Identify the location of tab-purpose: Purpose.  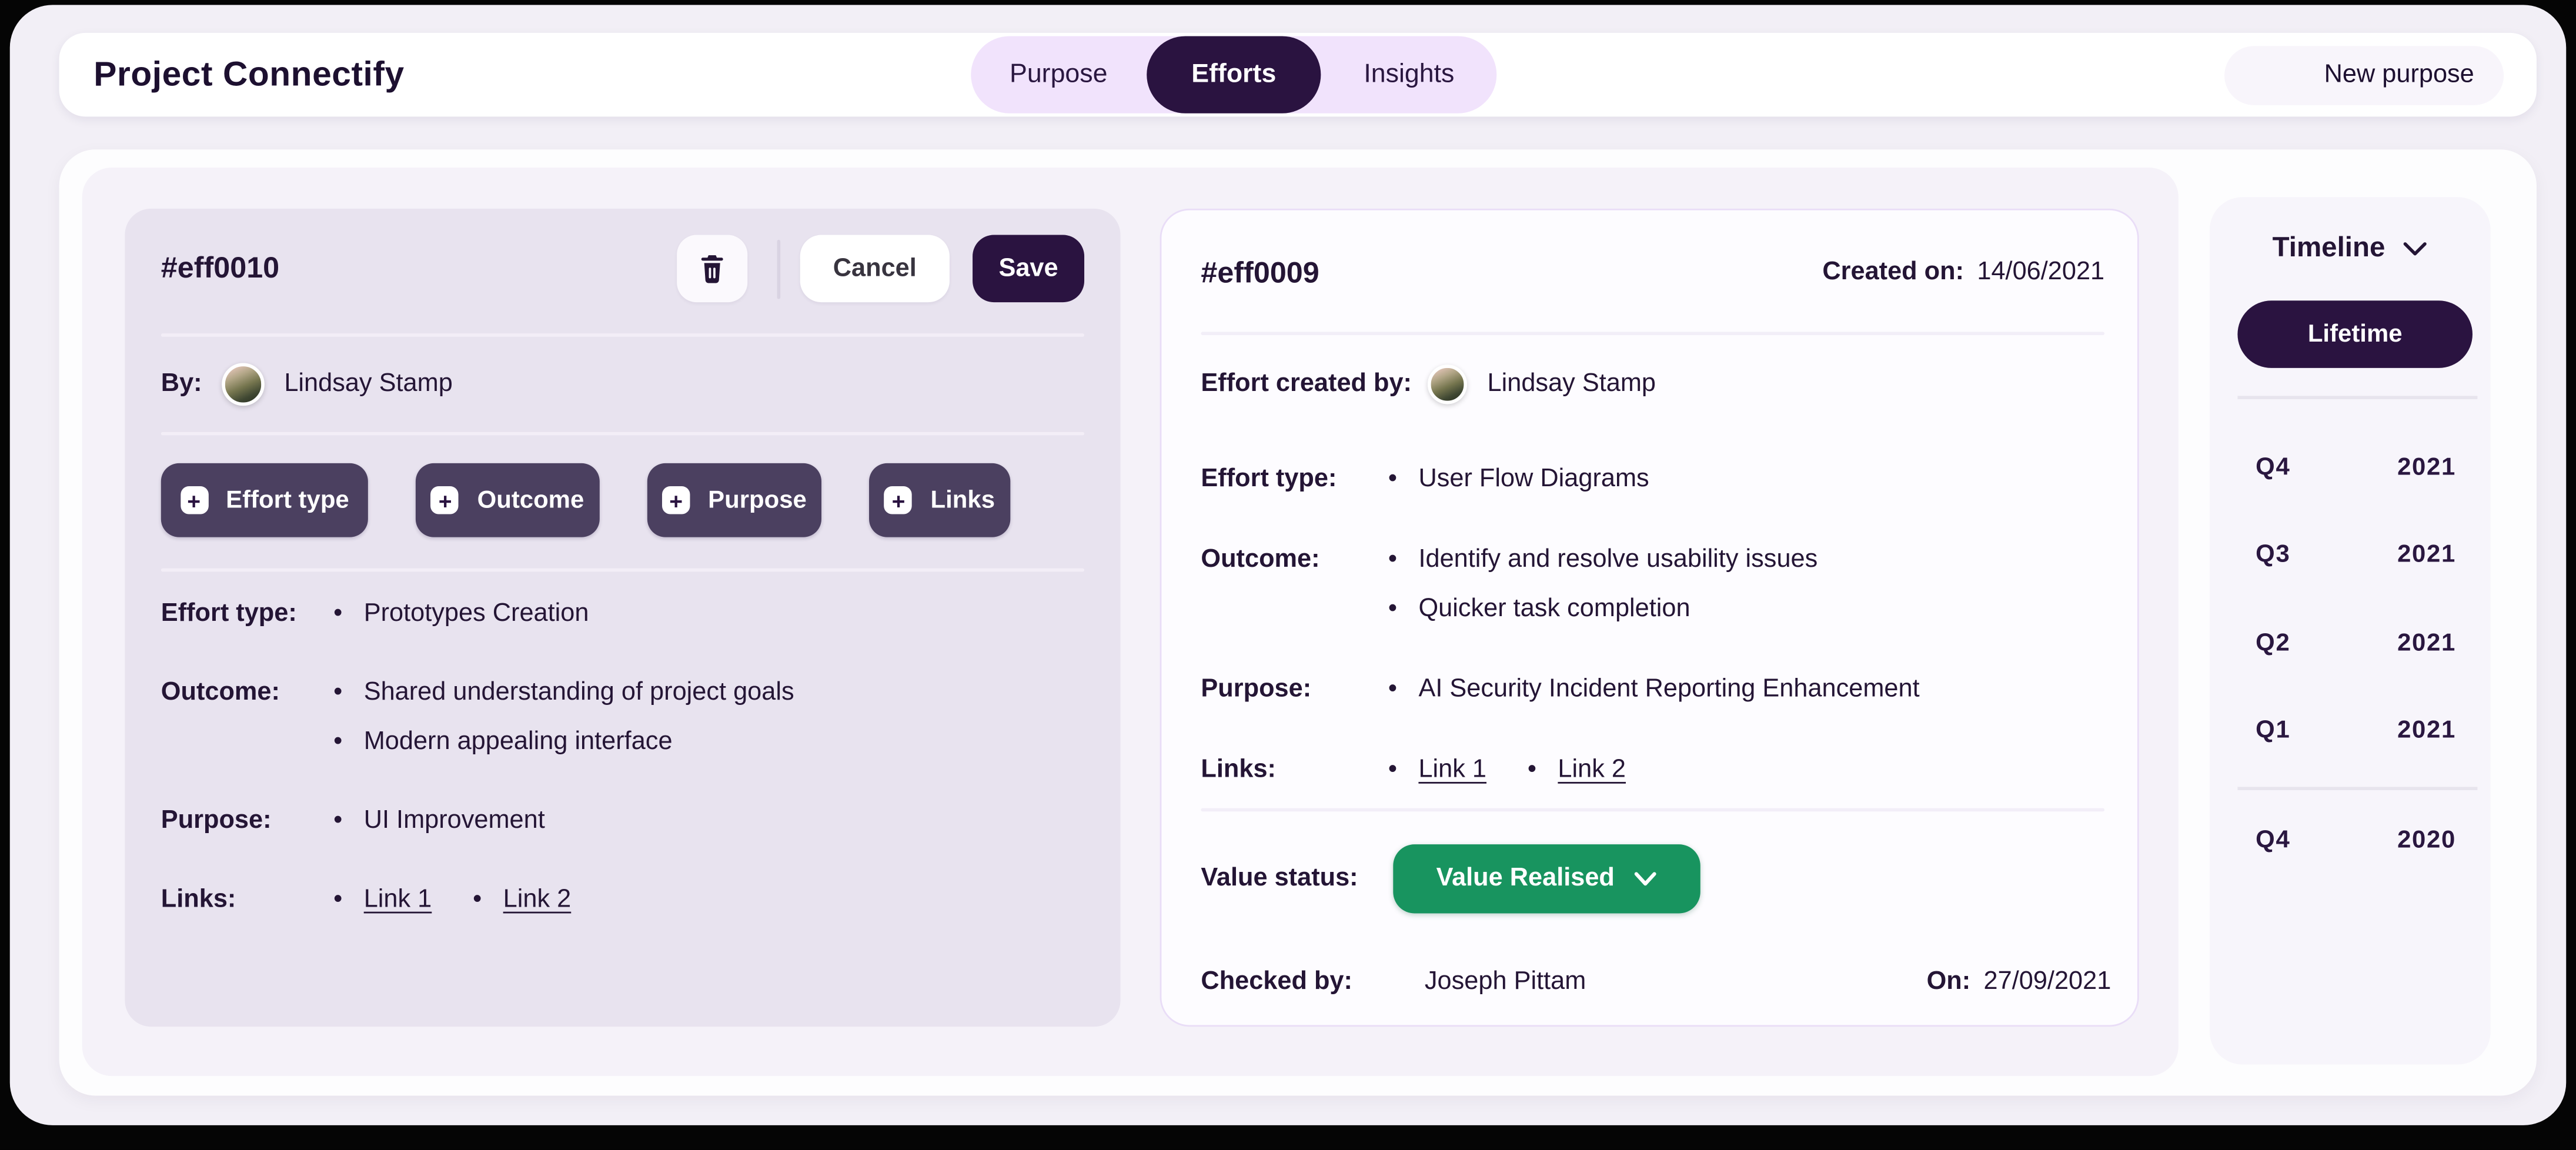
(1059, 73).